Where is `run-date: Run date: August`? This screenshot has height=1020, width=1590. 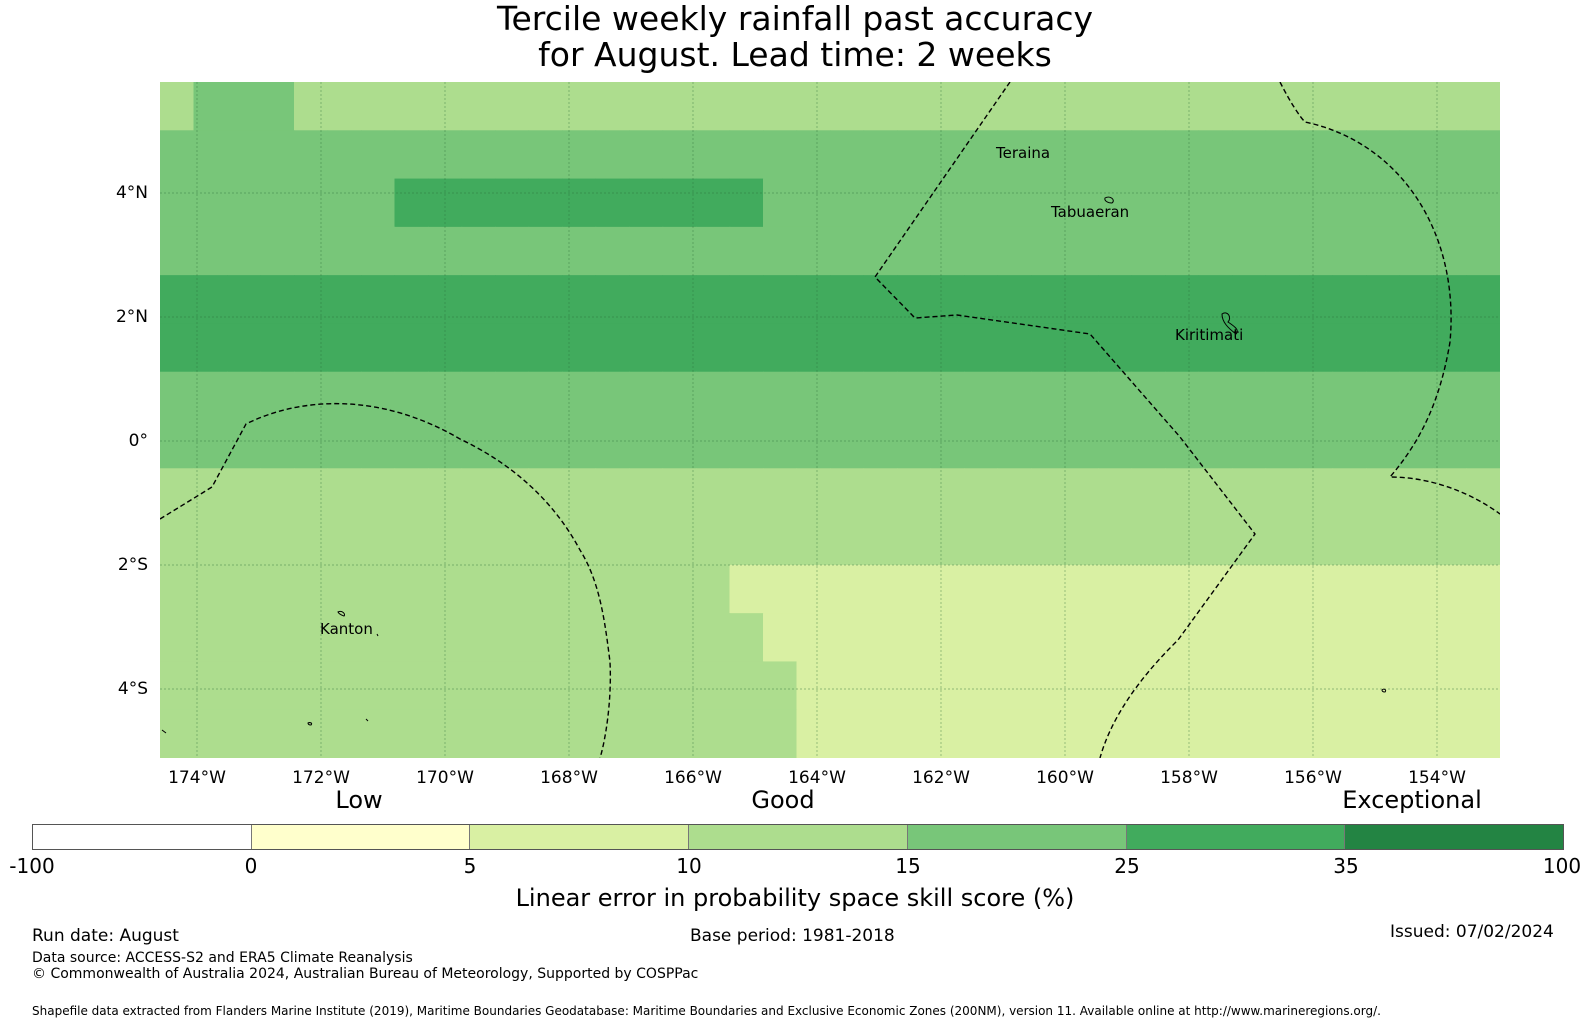 run-date: Run date: August is located at coordinates (105, 936).